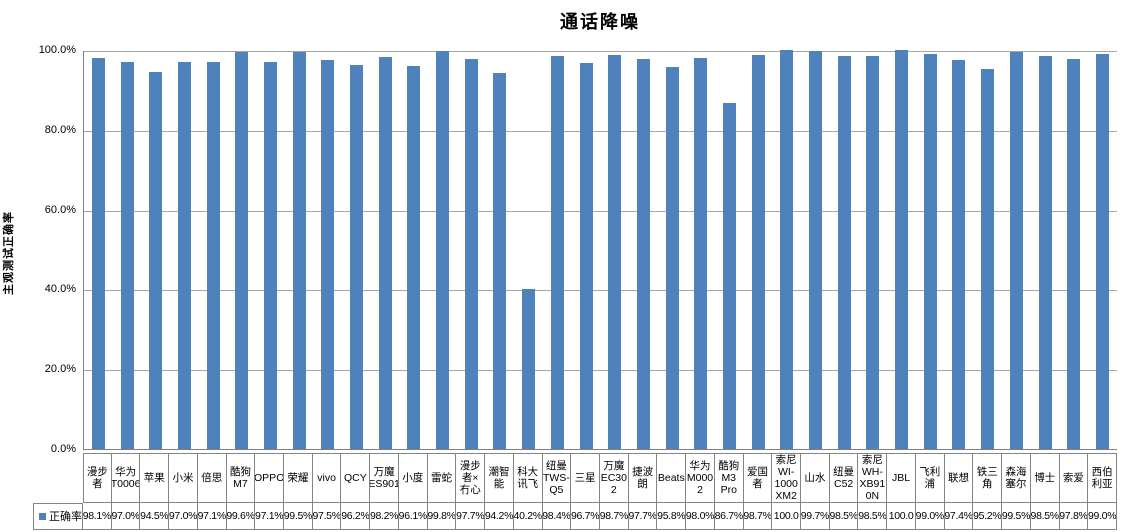 Image resolution: width=1127 pixels, height=532 pixels. Describe the element at coordinates (1045, 478) in the screenshot. I see `category-header-cell: 博士` at that location.